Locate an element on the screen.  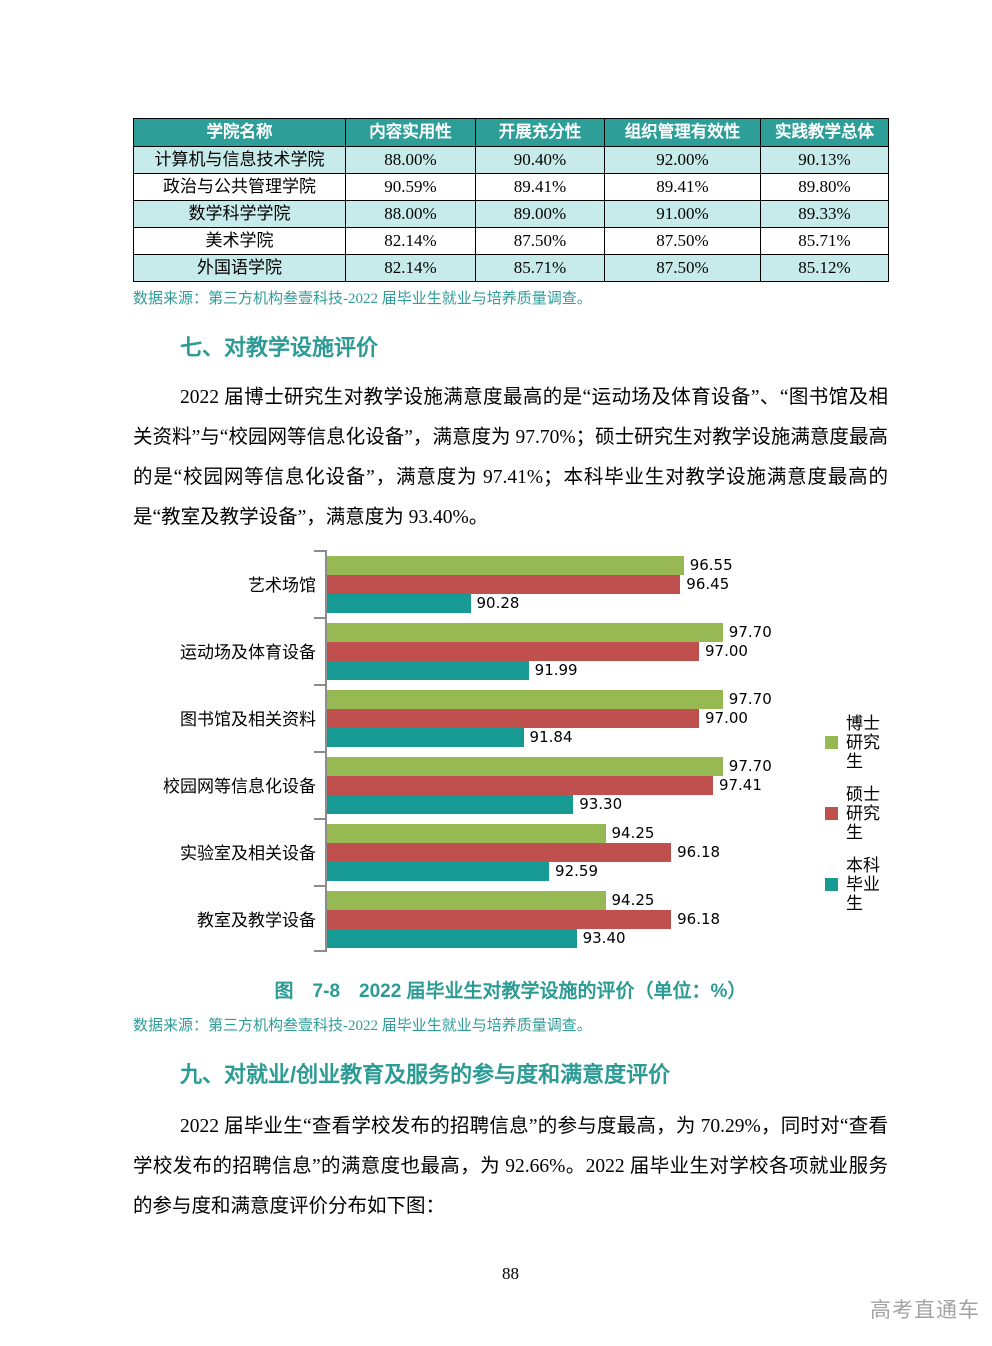
table-head: 学院名称 内容实用性 开展充分性 组织管理有效性 实践教学总体 is located at coordinates (511, 132).